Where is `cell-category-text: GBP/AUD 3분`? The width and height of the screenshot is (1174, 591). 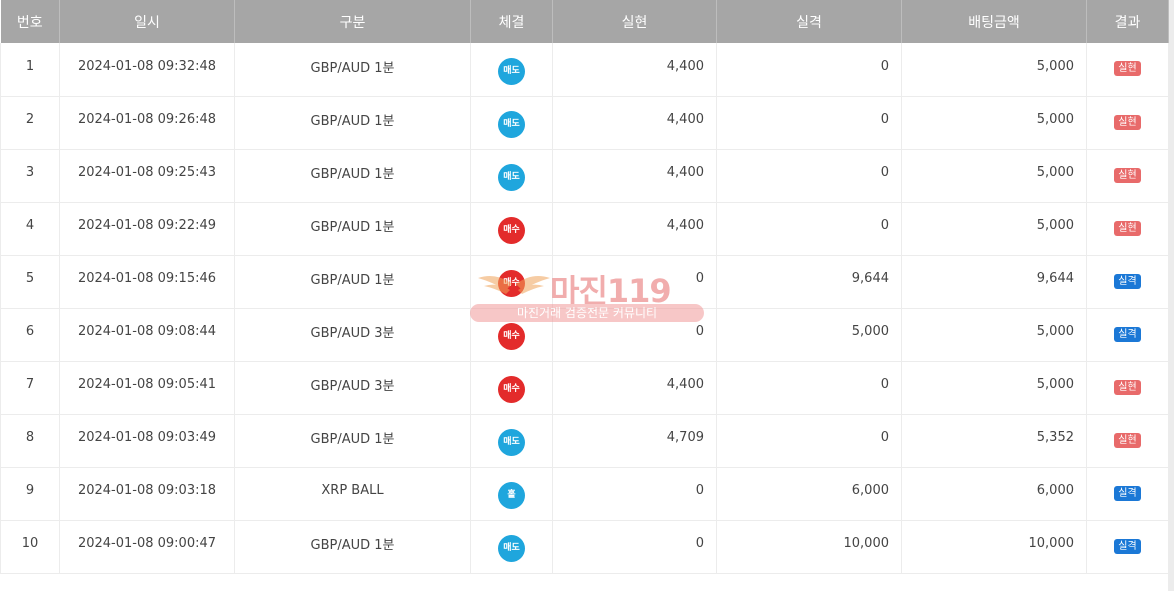 cell-category-text: GBP/AUD 3분 is located at coordinates (352, 333).